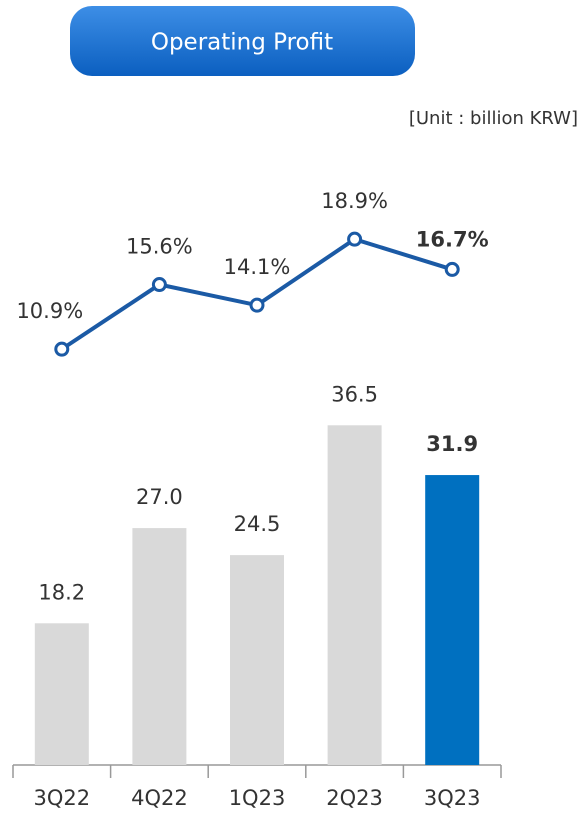 The width and height of the screenshot is (583, 814). I want to click on bar-value-label: 31.9, so click(452, 444).